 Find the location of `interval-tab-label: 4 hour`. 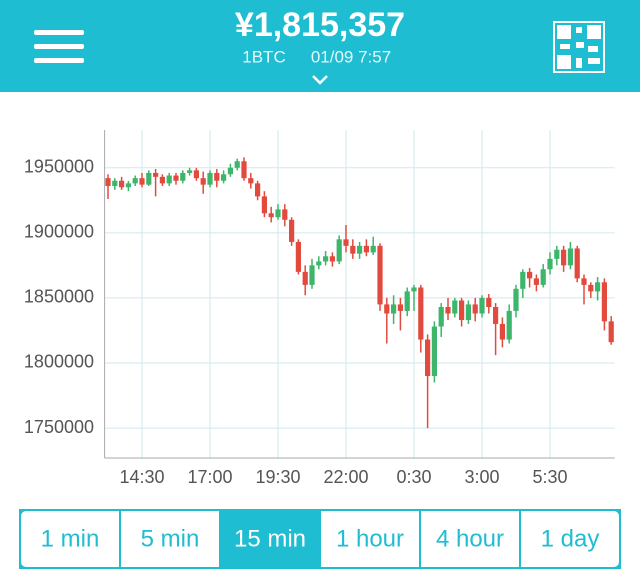

interval-tab-label: 4 hour is located at coordinates (470, 538).